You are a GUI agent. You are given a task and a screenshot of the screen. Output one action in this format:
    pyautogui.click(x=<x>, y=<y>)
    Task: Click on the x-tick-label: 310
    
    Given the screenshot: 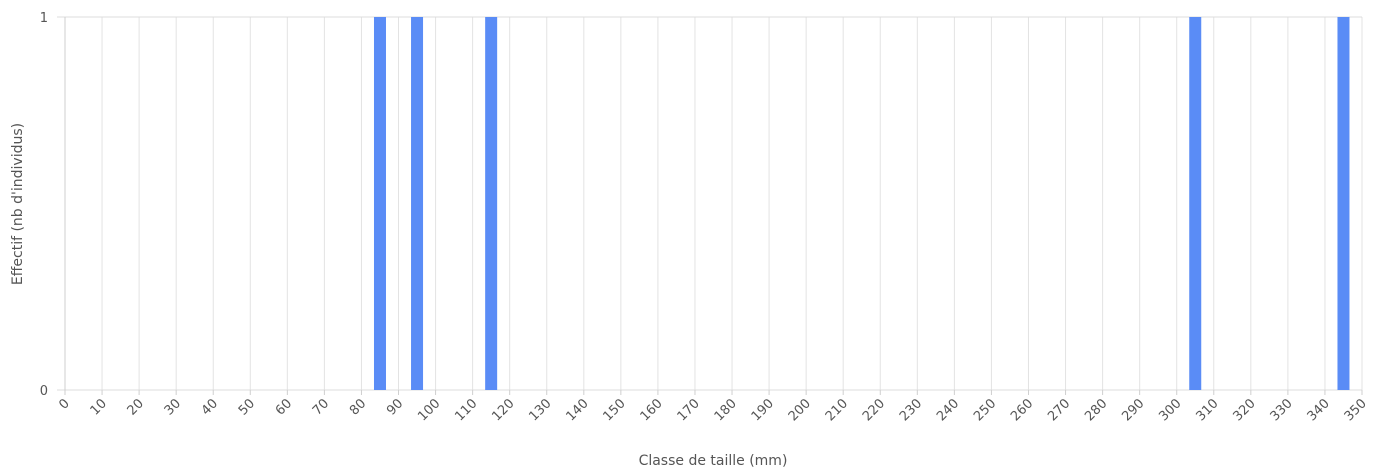 What is the action you would take?
    pyautogui.click(x=1207, y=410)
    